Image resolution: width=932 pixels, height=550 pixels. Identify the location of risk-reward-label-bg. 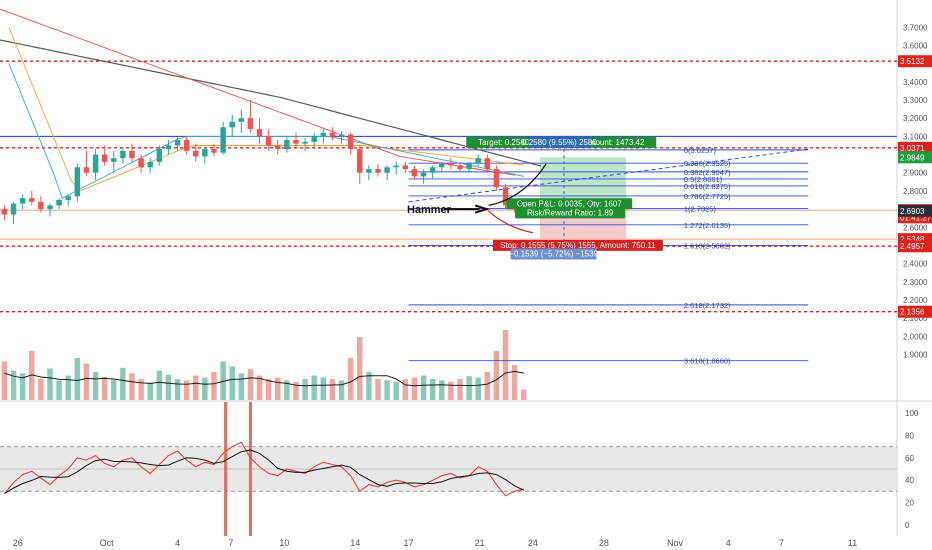
(570, 213).